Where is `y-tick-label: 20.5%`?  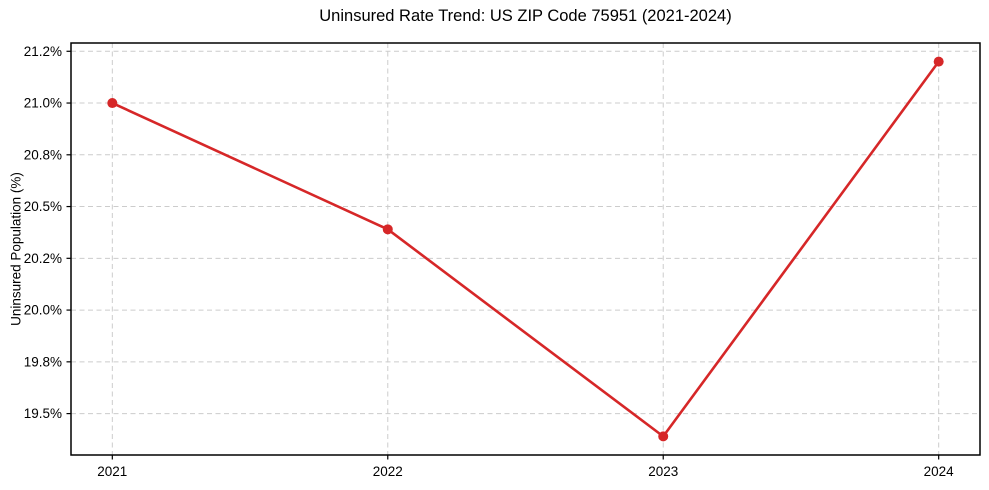
y-tick-label: 20.5% is located at coordinates (43, 206).